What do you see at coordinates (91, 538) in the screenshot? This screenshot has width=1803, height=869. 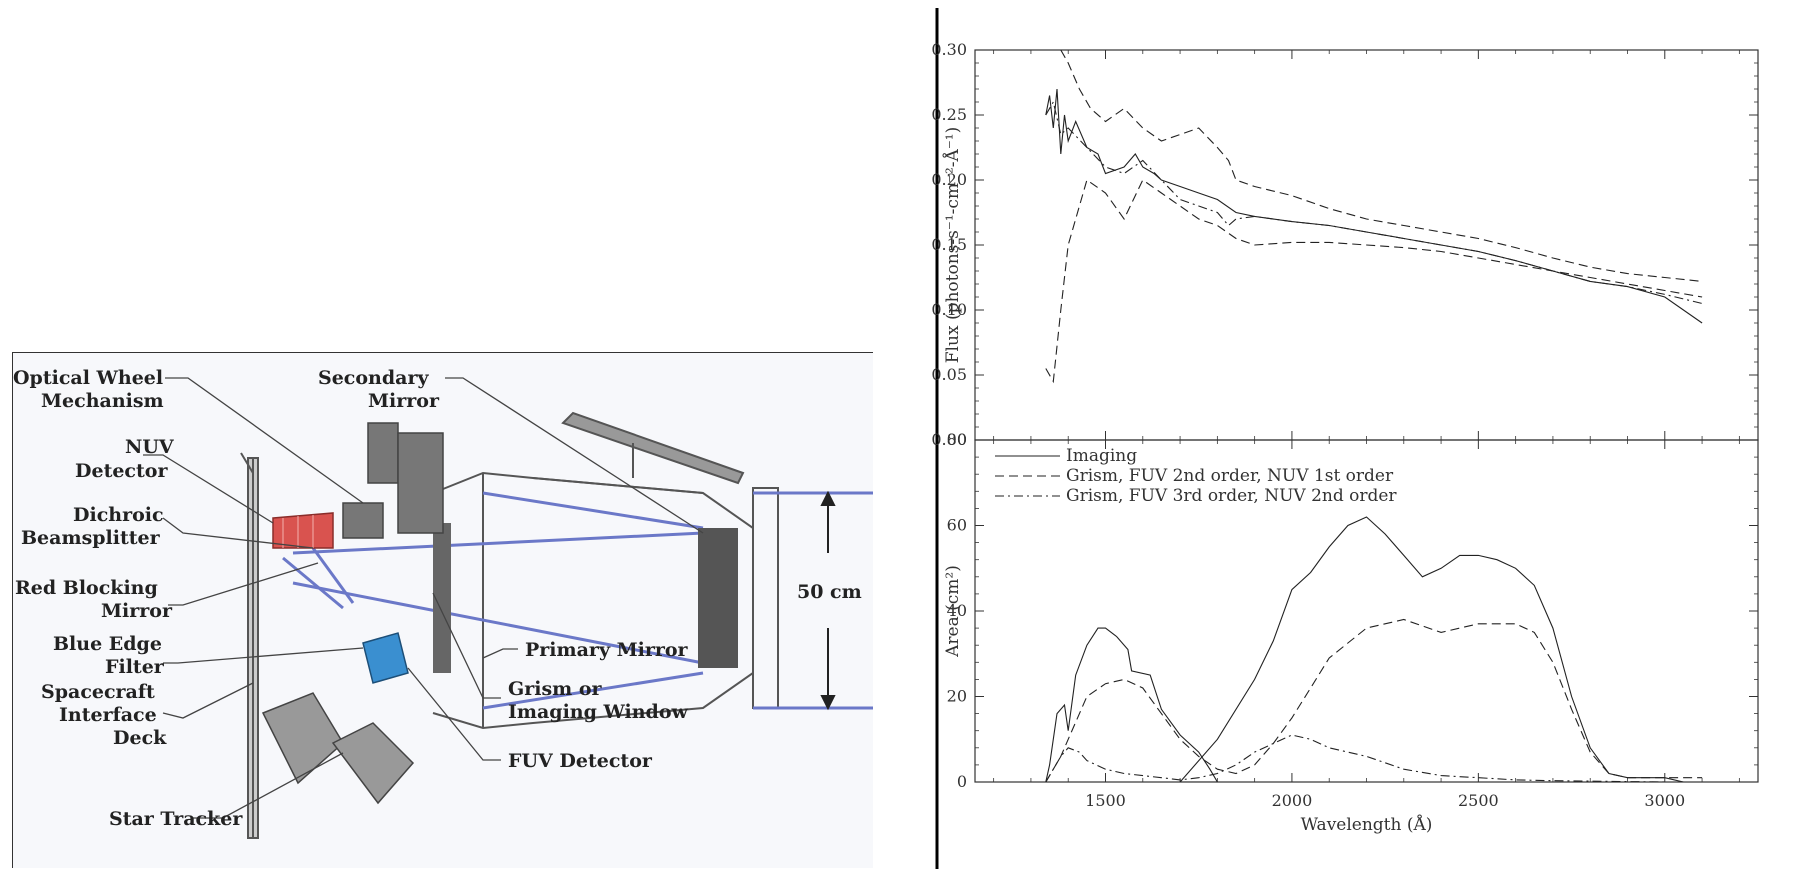 I see `label-dichroic-line2: Beamsplitter` at bounding box center [91, 538].